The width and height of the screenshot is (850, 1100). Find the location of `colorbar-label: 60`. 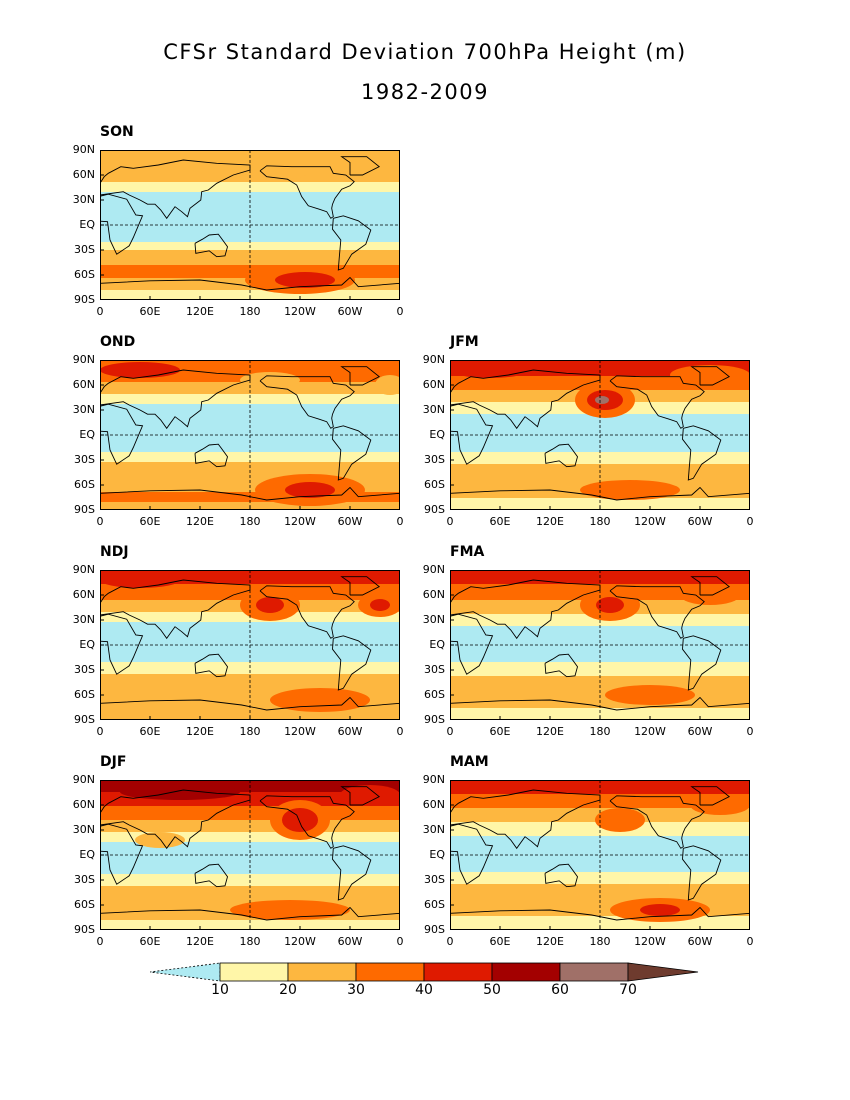

colorbar-label: 60 is located at coordinates (560, 990).